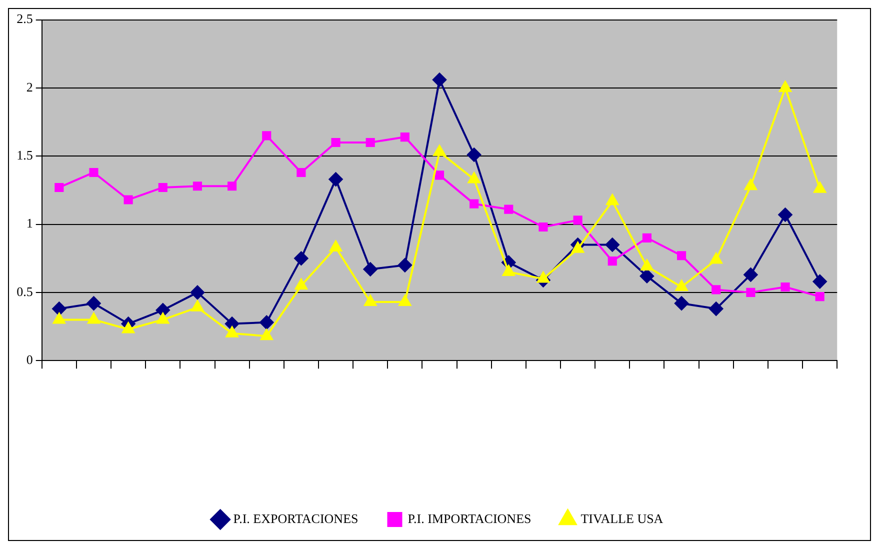 The height and width of the screenshot is (549, 877). Describe the element at coordinates (24, 155) in the screenshot. I see `y-tick-label: 1.5` at that location.